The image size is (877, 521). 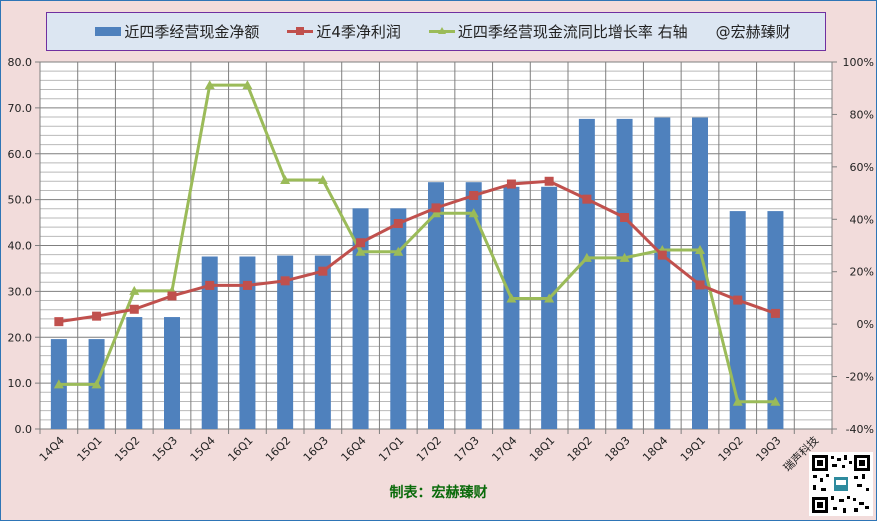 What do you see at coordinates (20, 62) in the screenshot?
I see `y-tick-label: 80.0` at bounding box center [20, 62].